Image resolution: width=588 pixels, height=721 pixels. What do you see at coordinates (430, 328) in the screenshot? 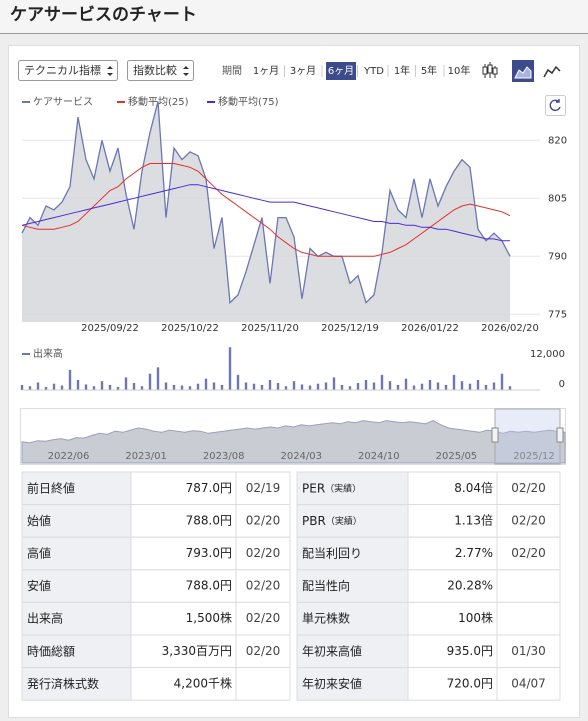
I see `x-tick-label: 2026/01/22` at bounding box center [430, 328].